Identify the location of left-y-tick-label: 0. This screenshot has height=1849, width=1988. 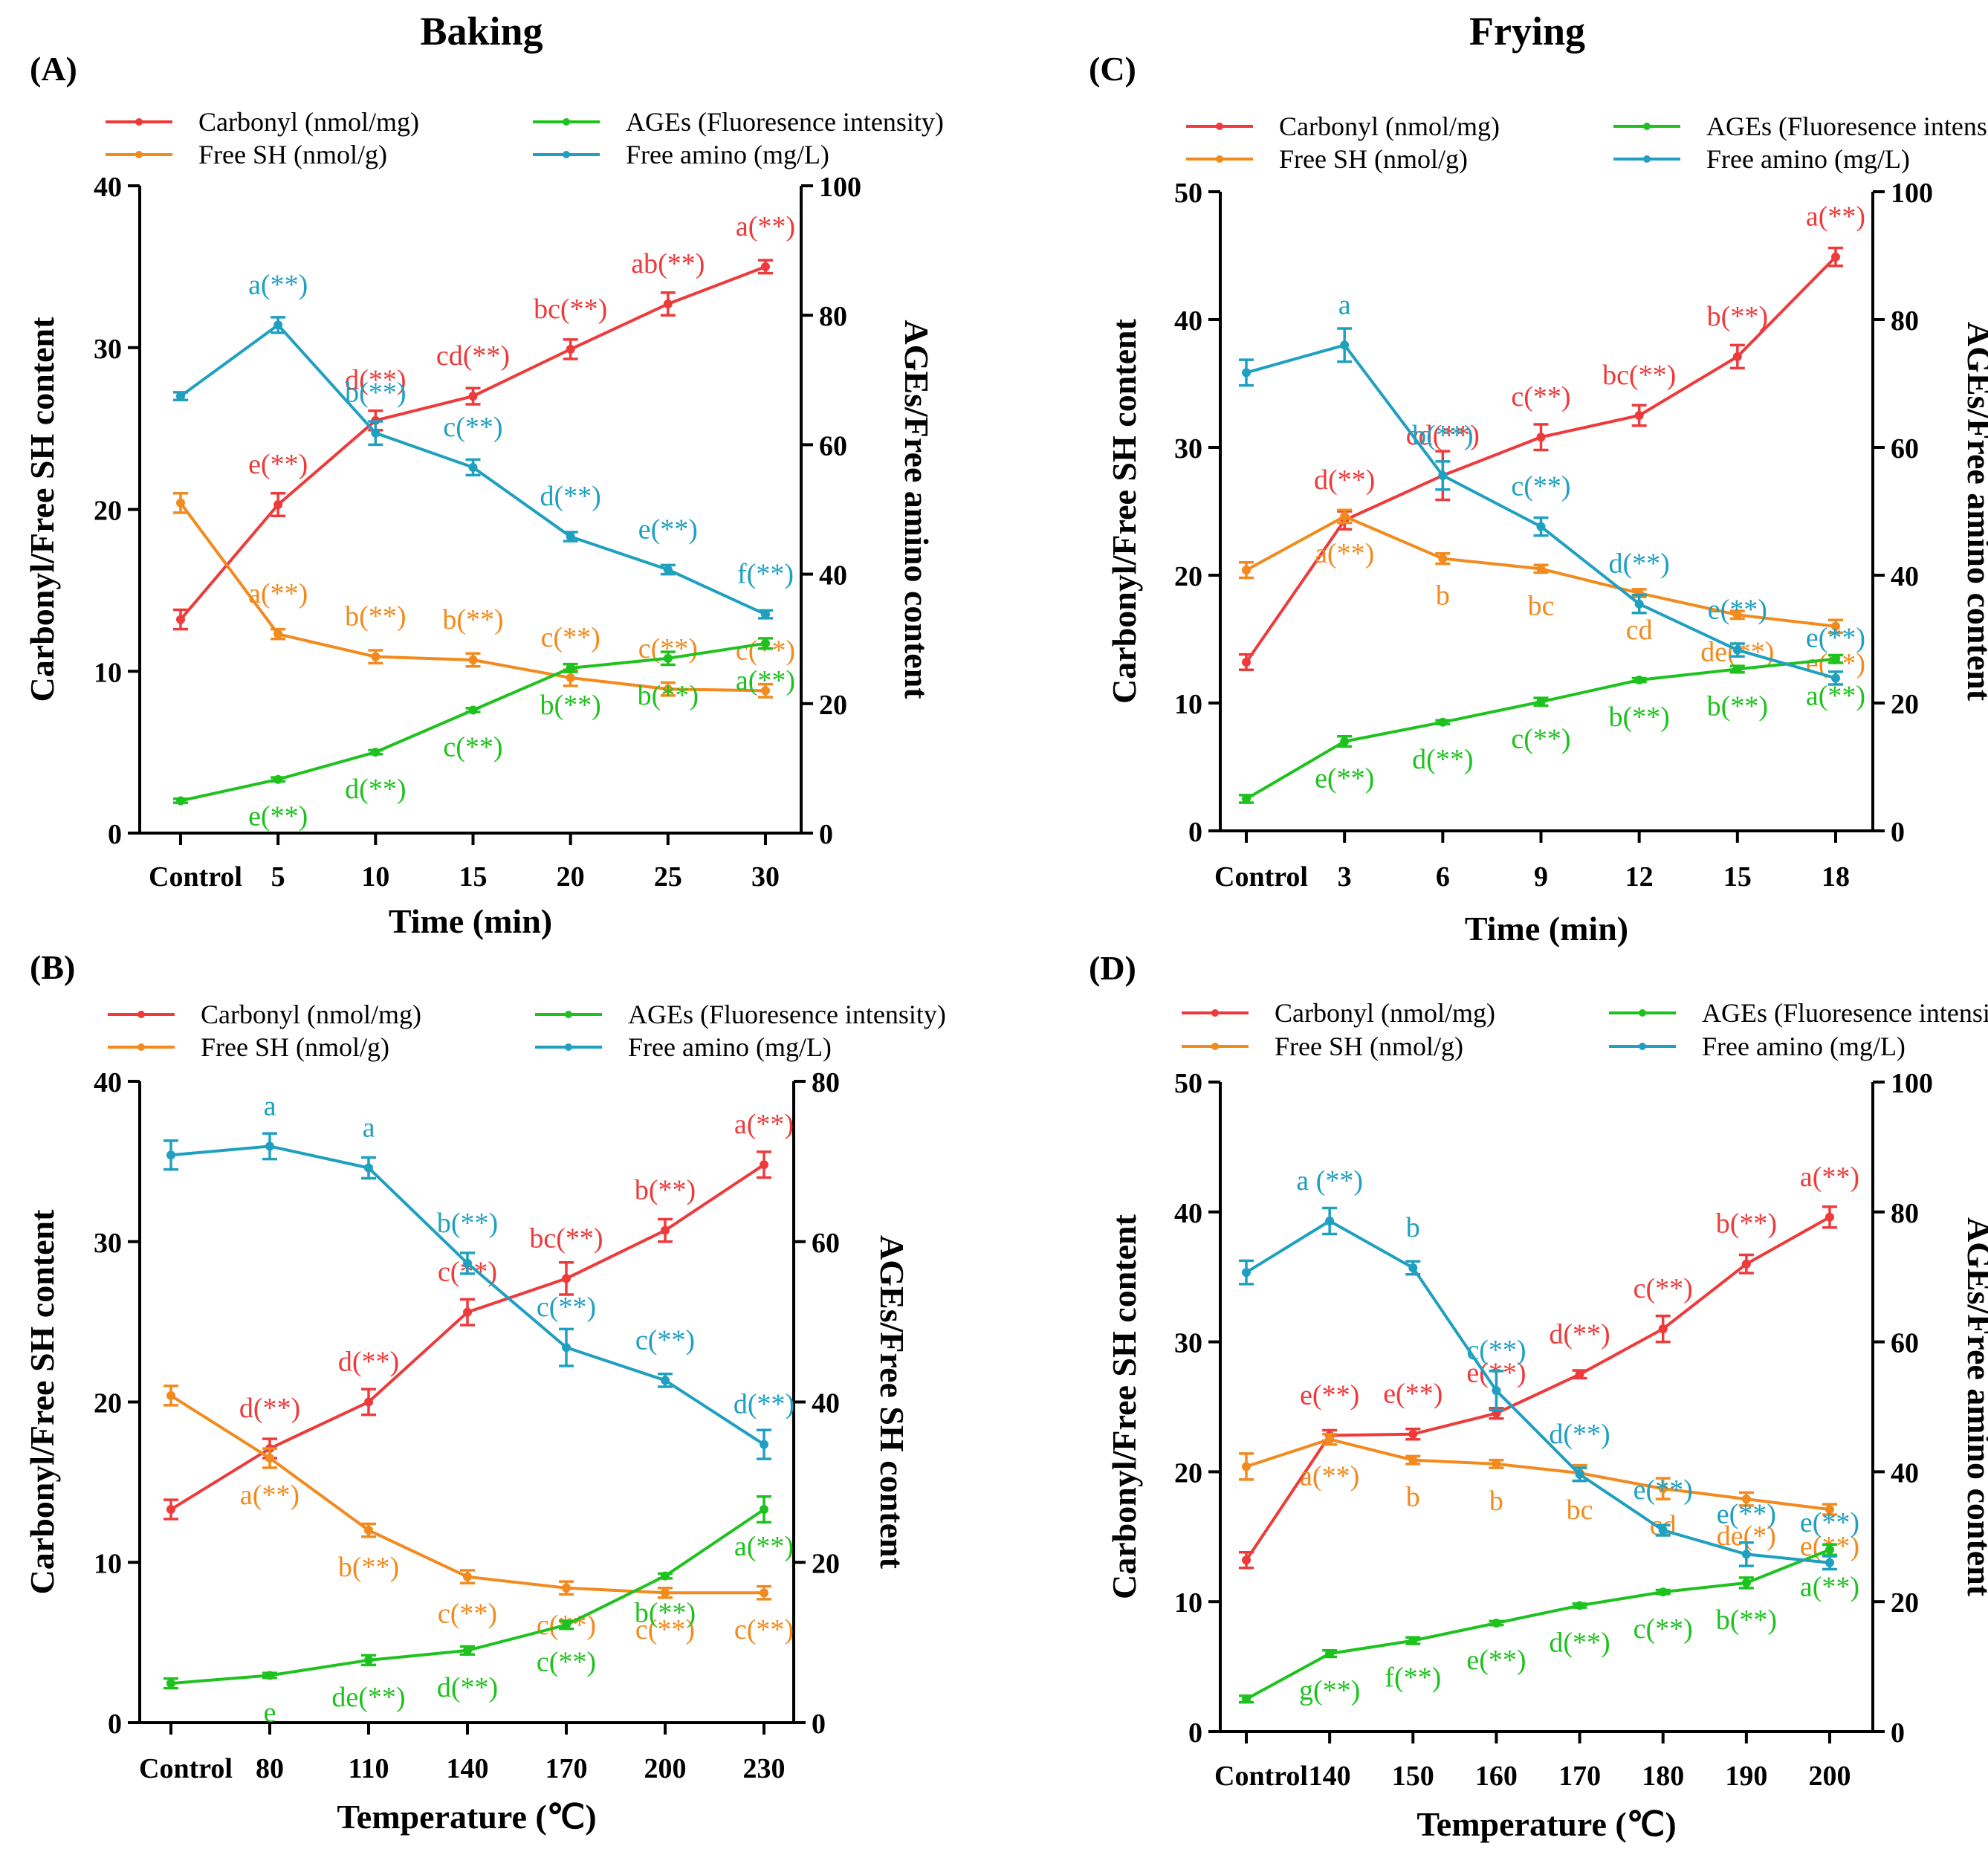
(1195, 1733).